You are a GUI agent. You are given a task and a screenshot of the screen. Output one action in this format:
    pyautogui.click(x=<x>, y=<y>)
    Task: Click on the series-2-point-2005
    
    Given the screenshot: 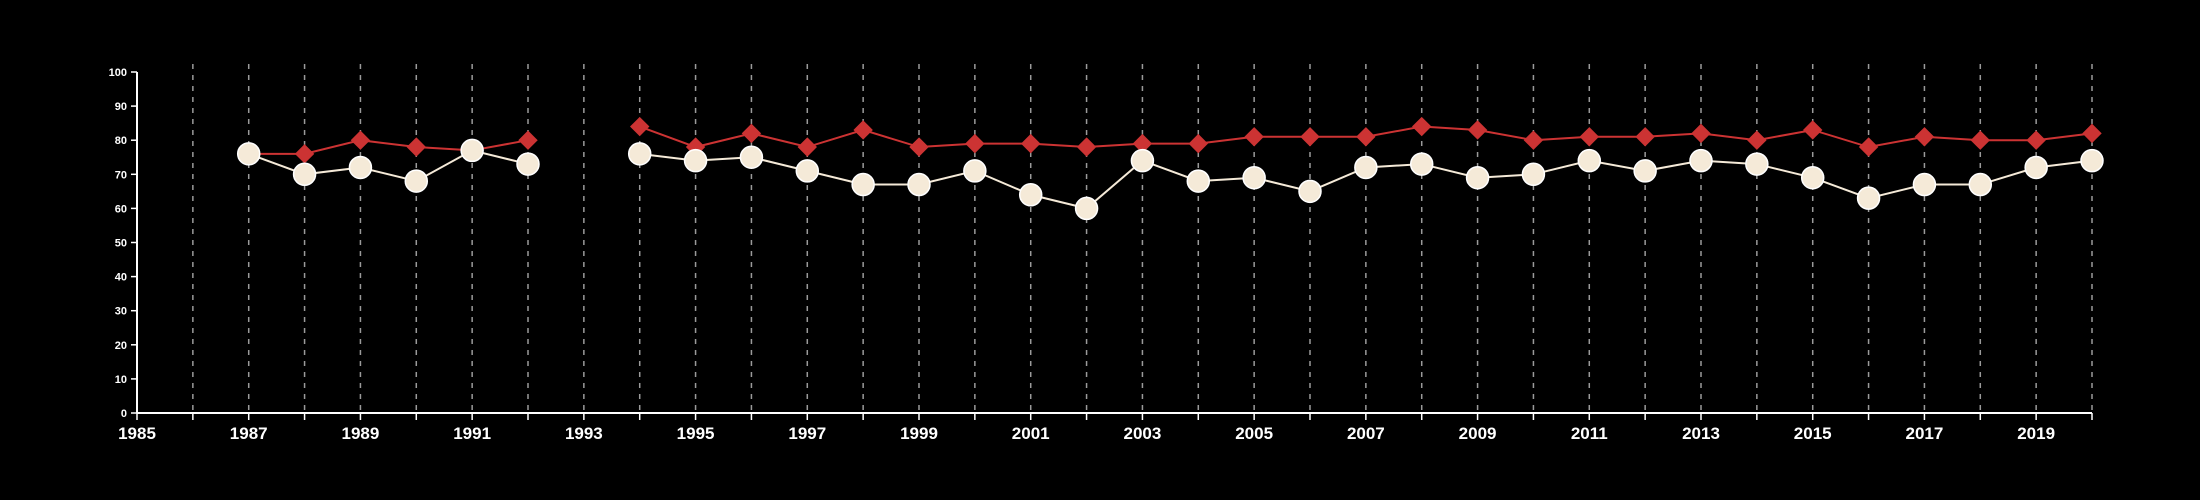 What is the action you would take?
    pyautogui.click(x=1254, y=177)
    